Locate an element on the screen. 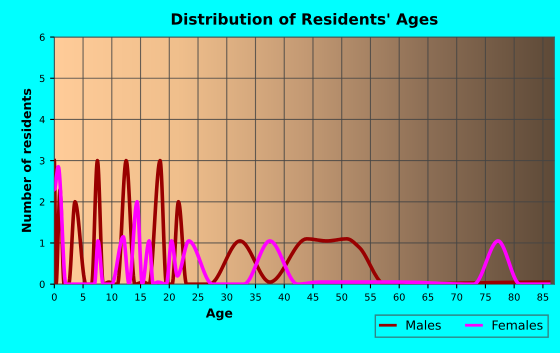 The width and height of the screenshot is (560, 353). x-tick-label: 75 is located at coordinates (485, 297).